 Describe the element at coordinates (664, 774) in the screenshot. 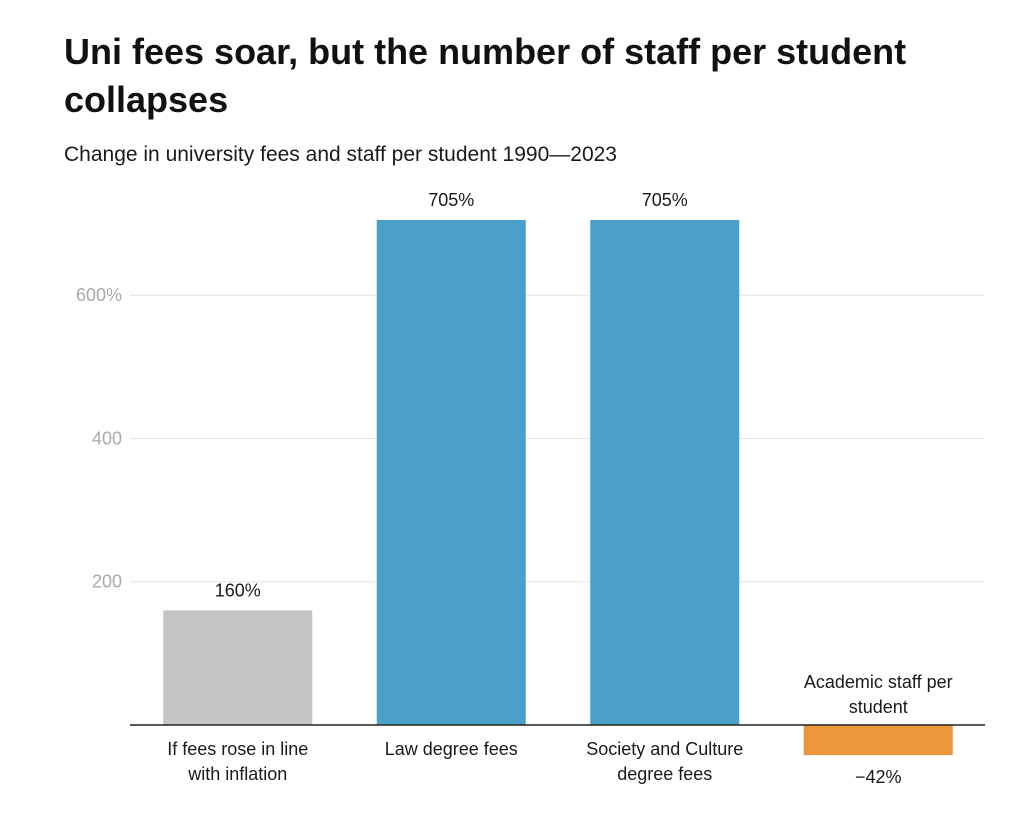

I see `category-label: degree fees` at that location.